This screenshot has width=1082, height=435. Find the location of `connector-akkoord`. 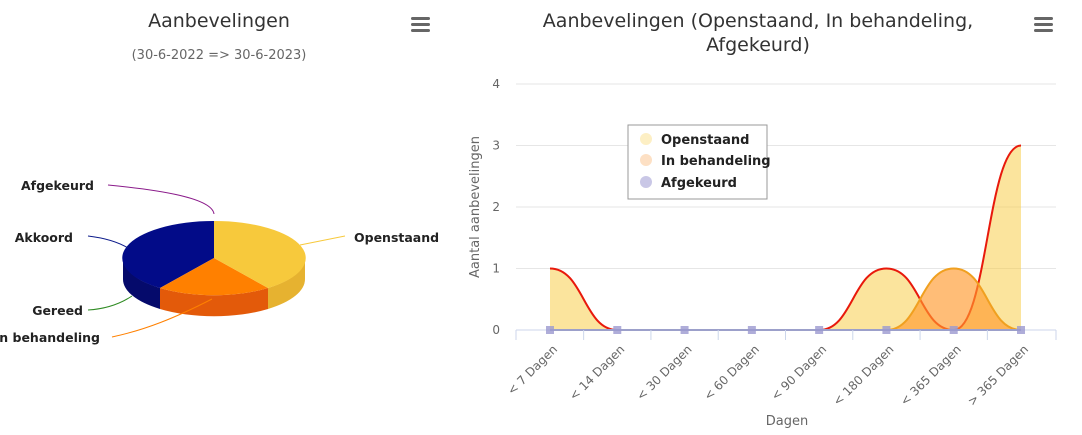

connector-akkoord is located at coordinates (108, 242).